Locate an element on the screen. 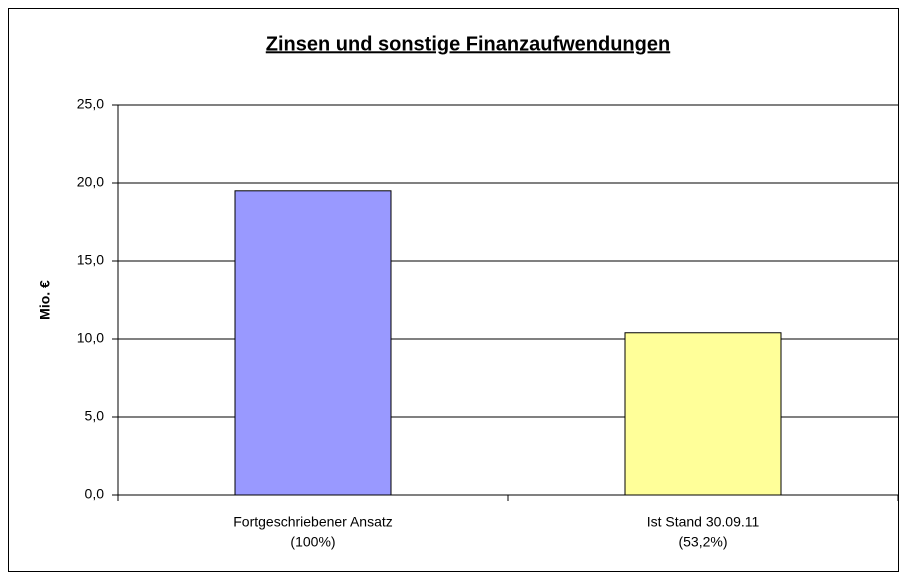 The image size is (907, 580). x-tick-label: Ist Stand 30.09.11 is located at coordinates (703, 522).